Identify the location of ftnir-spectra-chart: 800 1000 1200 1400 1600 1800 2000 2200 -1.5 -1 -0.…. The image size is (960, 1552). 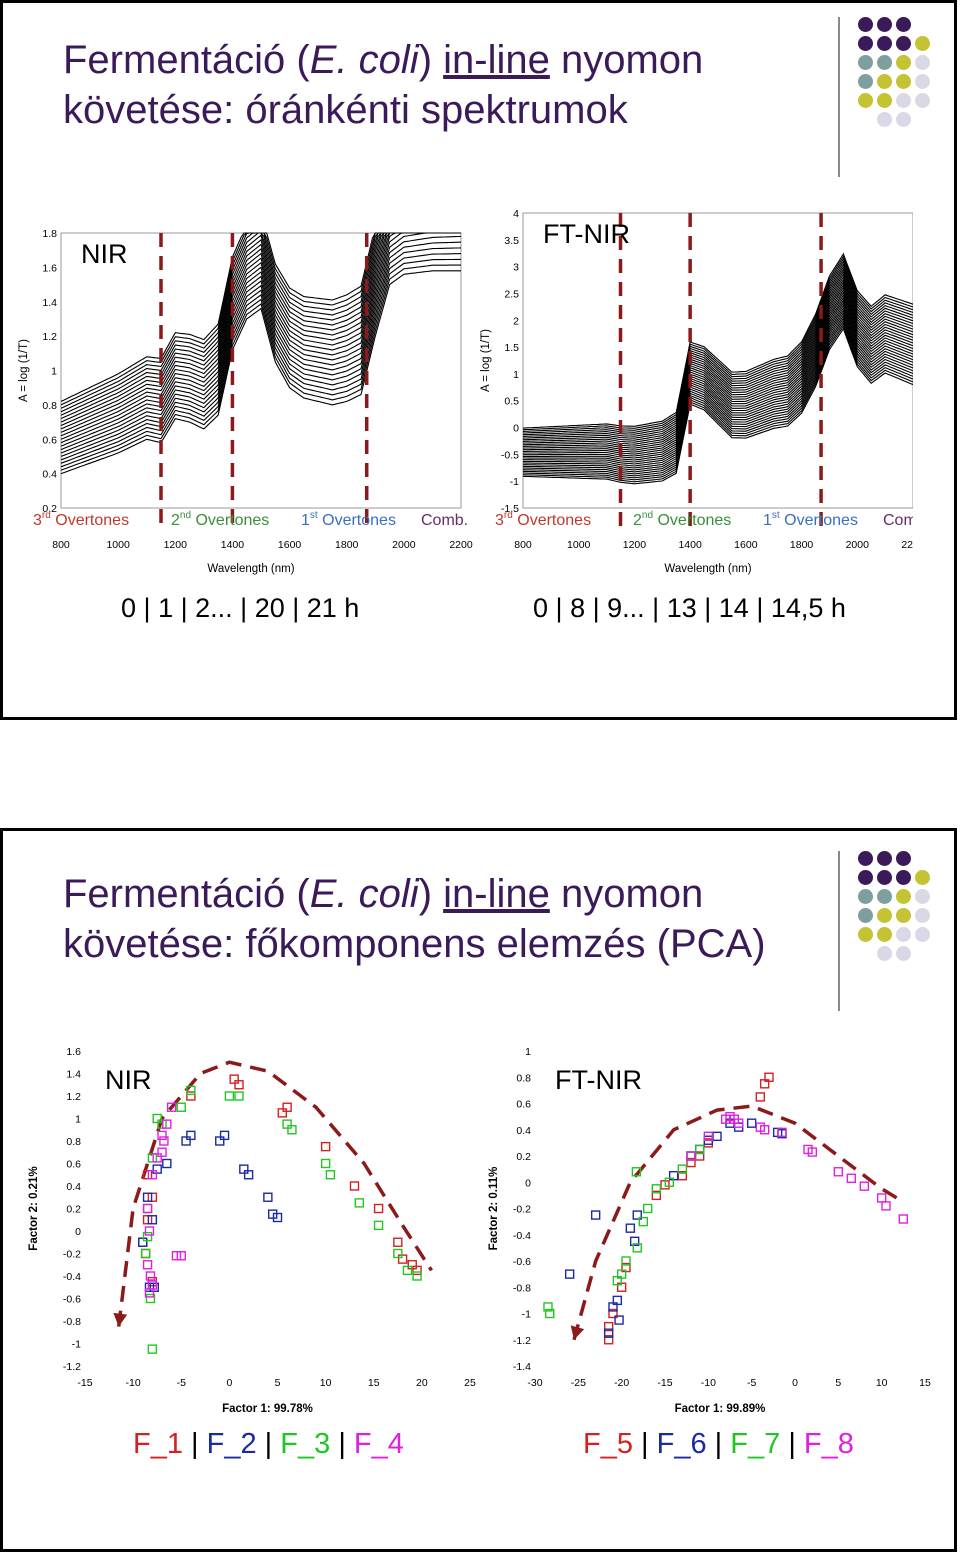
(696, 391).